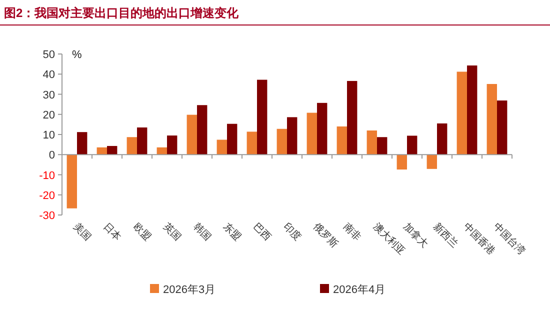 This screenshot has width=550, height=317. I want to click on x-tick-label: 韩国, so click(202, 232).